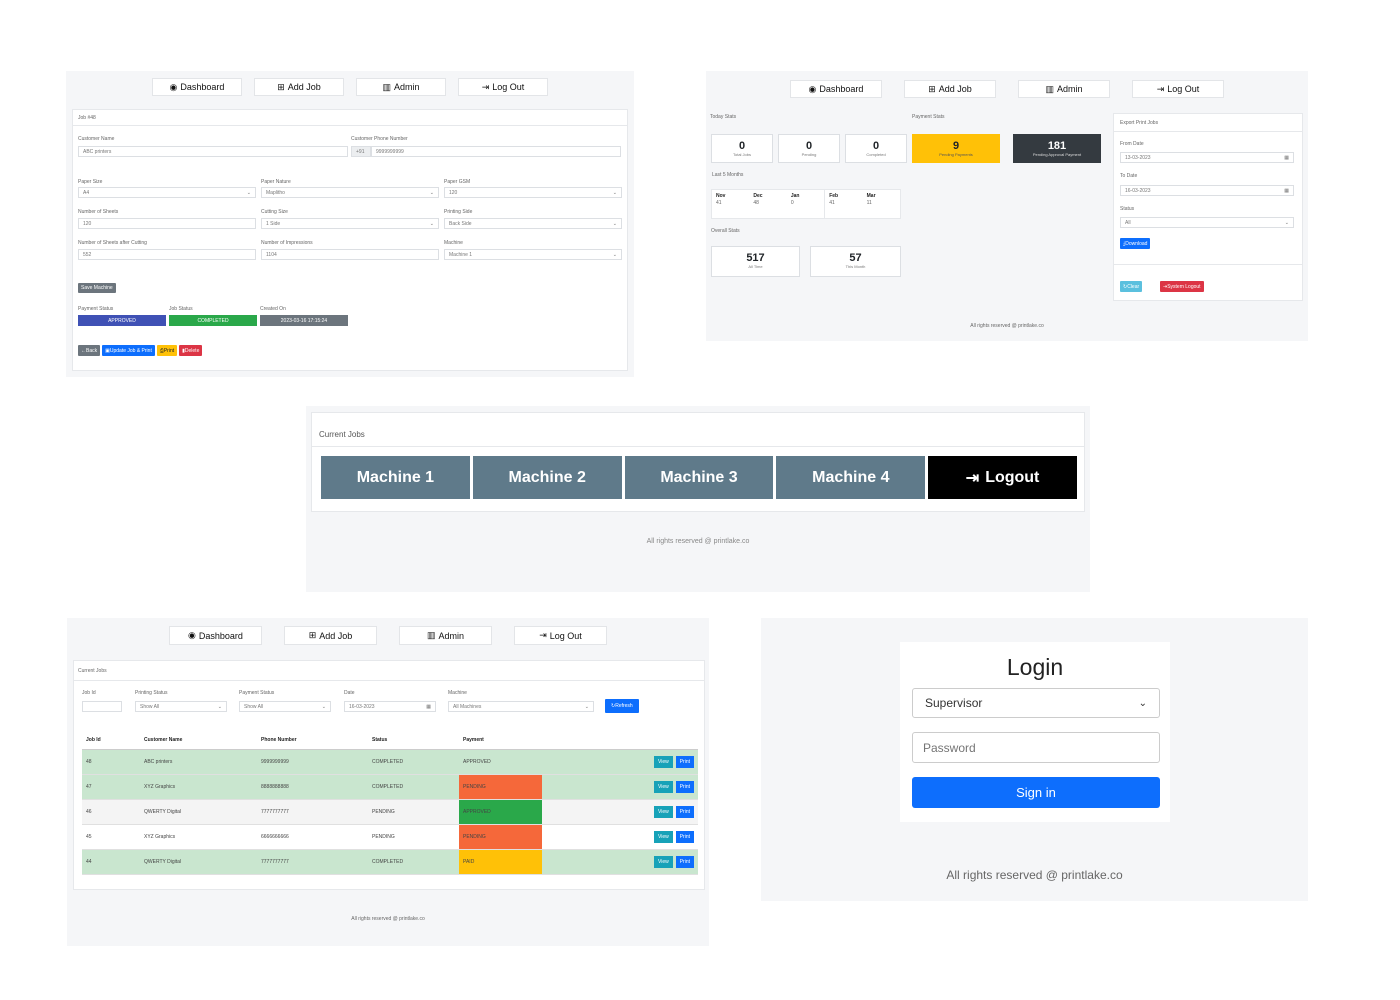 This screenshot has width=1400, height=1000. What do you see at coordinates (350, 254) in the screenshot?
I see `impressions-input: 1104` at bounding box center [350, 254].